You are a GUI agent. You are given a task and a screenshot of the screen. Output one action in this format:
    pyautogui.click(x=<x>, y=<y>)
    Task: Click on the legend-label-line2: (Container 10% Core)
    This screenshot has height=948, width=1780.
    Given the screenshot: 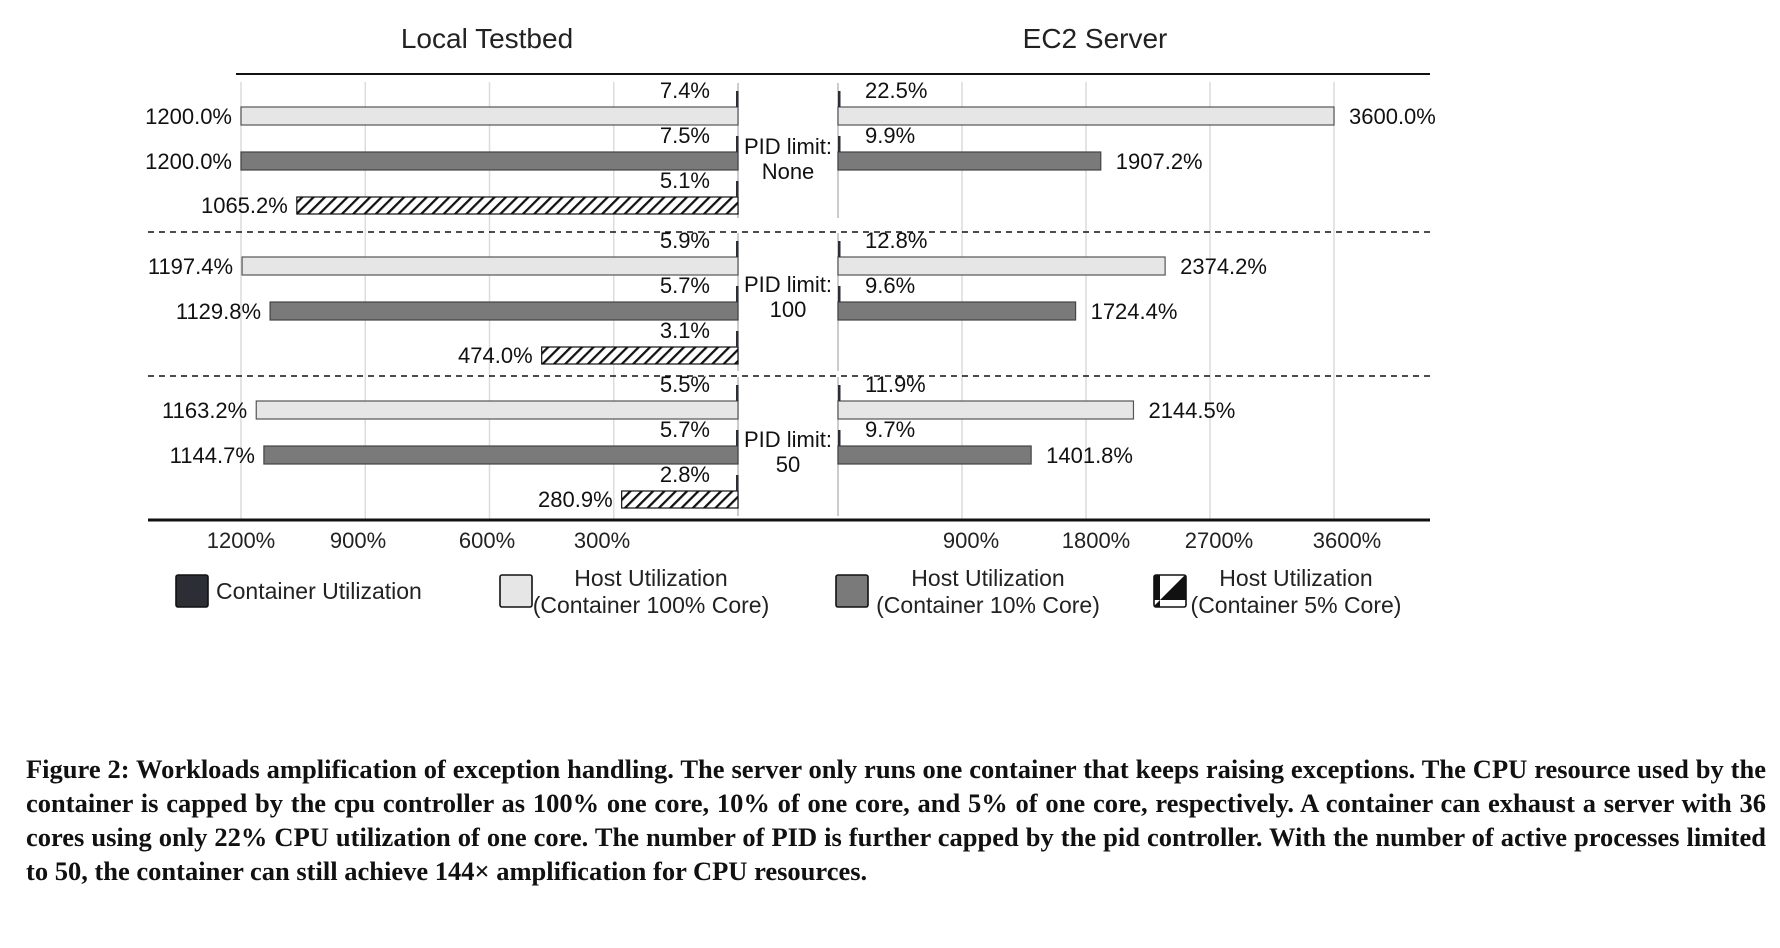 What is the action you would take?
    pyautogui.click(x=988, y=605)
    